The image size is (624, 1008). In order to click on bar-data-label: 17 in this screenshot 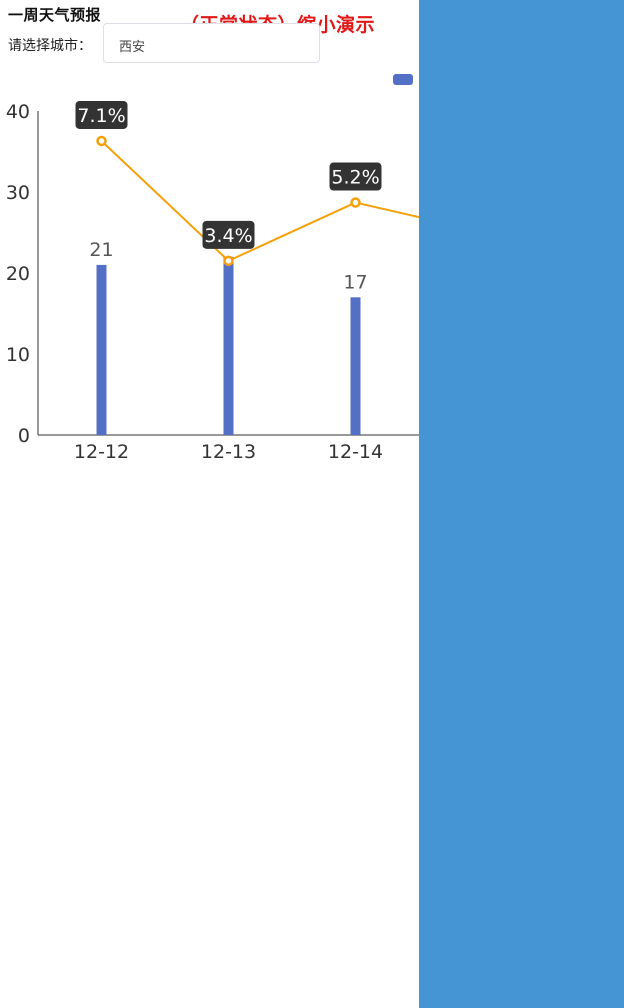, I will do `click(355, 282)`.